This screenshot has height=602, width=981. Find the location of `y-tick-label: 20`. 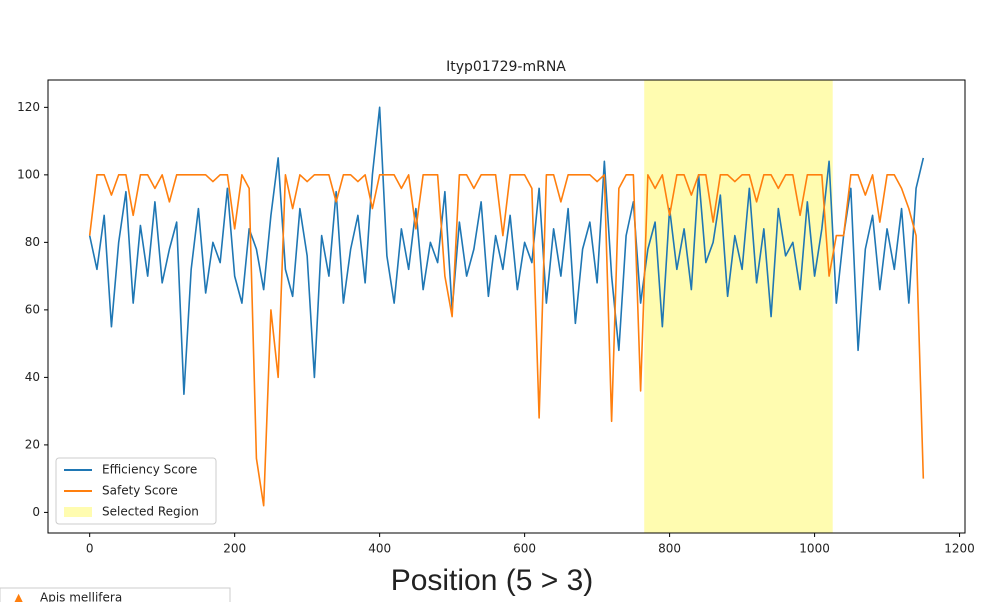

y-tick-label: 20 is located at coordinates (32, 444).